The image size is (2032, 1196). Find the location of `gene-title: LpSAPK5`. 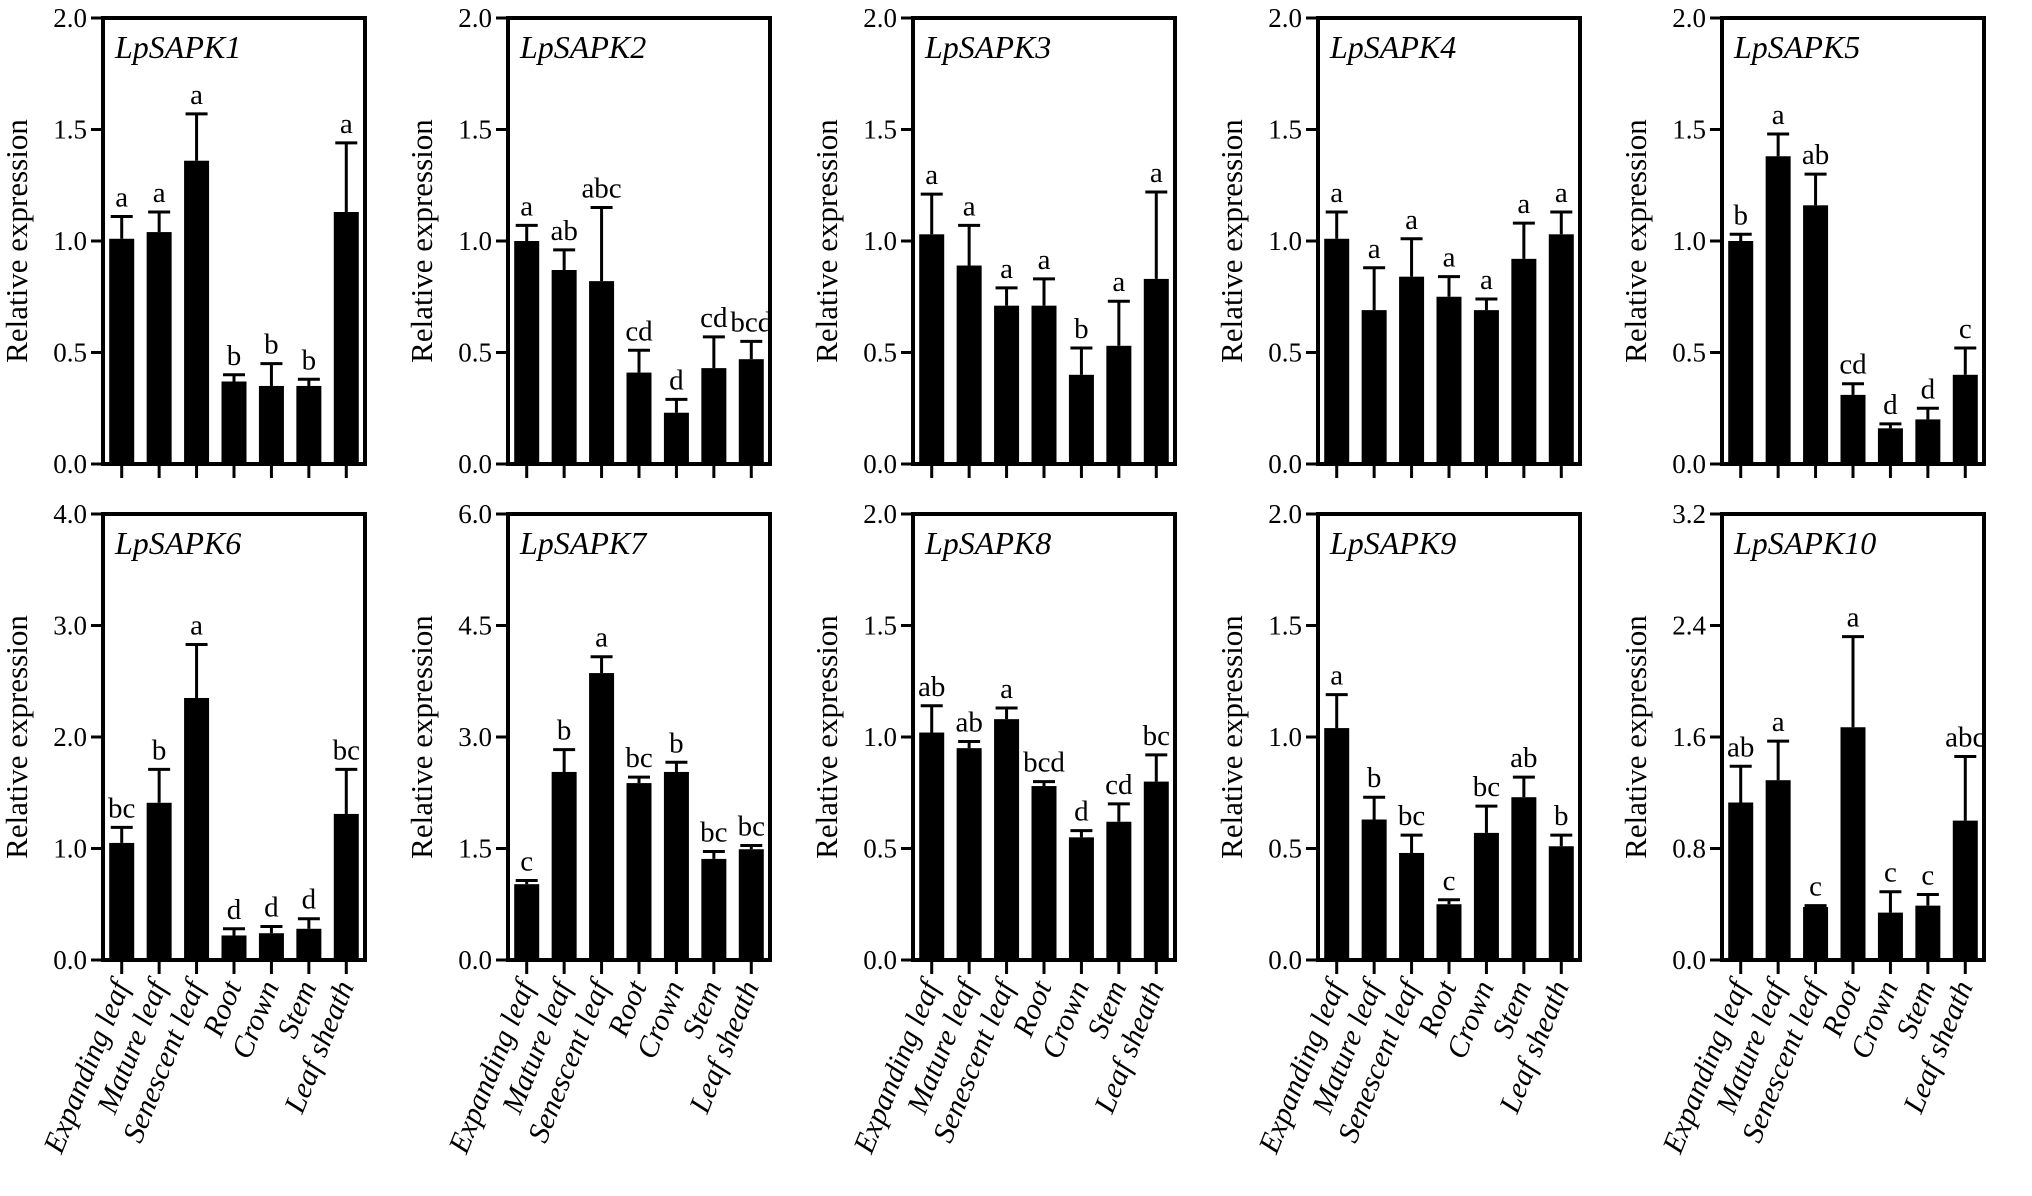

gene-title: LpSAPK5 is located at coordinates (1796, 47).